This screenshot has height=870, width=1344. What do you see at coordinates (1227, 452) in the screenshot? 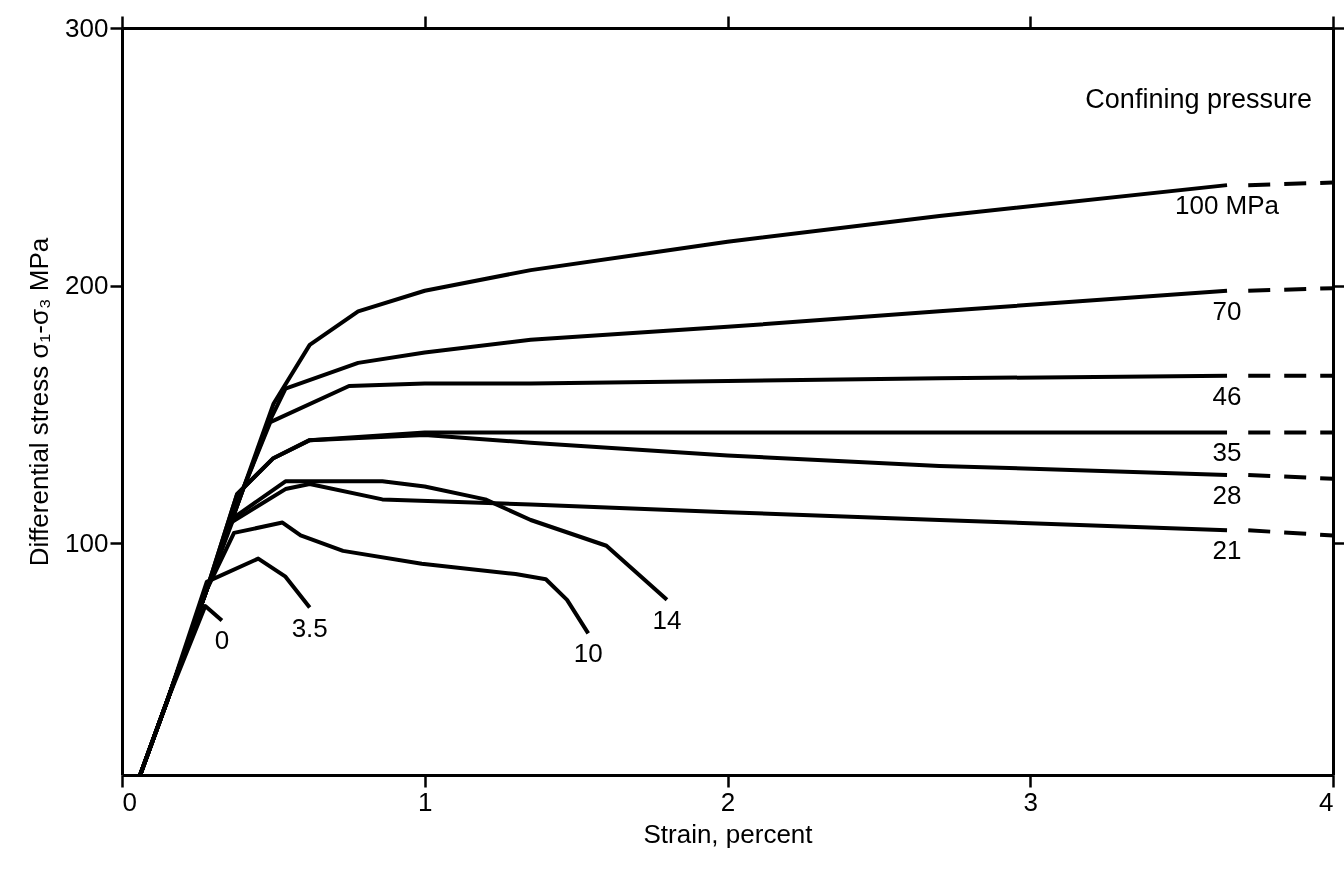
I see `series-label: 35` at bounding box center [1227, 452].